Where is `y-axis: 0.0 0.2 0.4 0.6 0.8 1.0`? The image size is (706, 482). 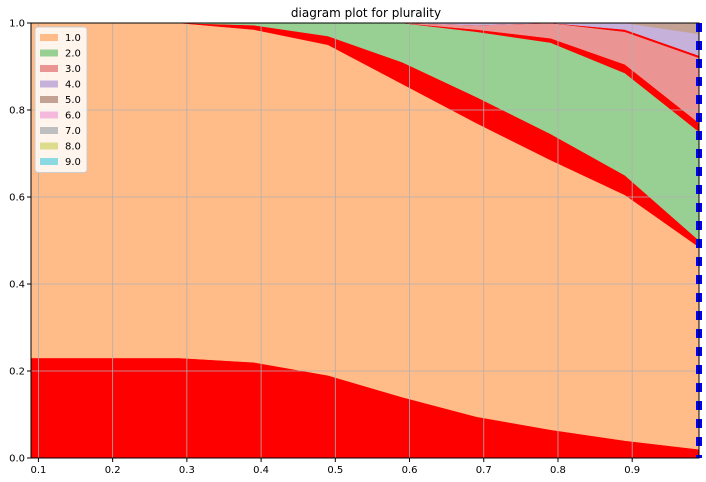 y-axis: 0.0 0.2 0.4 0.6 0.8 1.0 is located at coordinates (20, 242).